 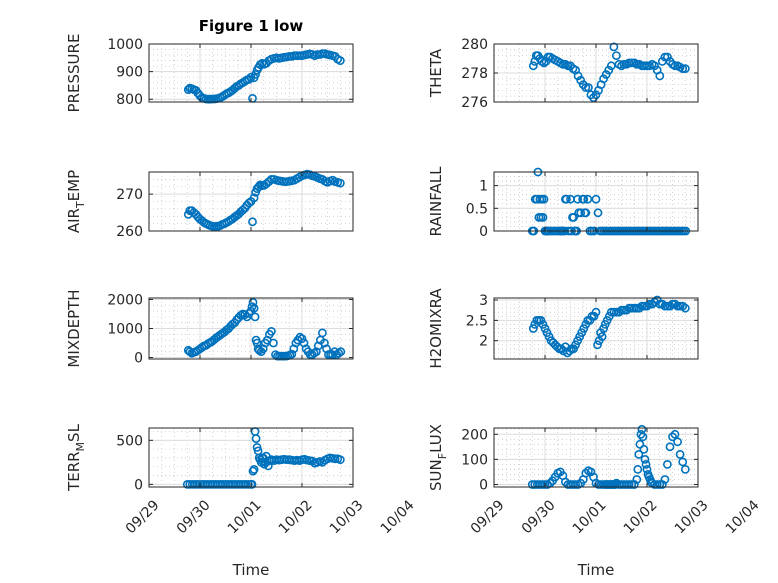 I want to click on y-axis-label: H2OMIXRA, so click(x=436, y=328).